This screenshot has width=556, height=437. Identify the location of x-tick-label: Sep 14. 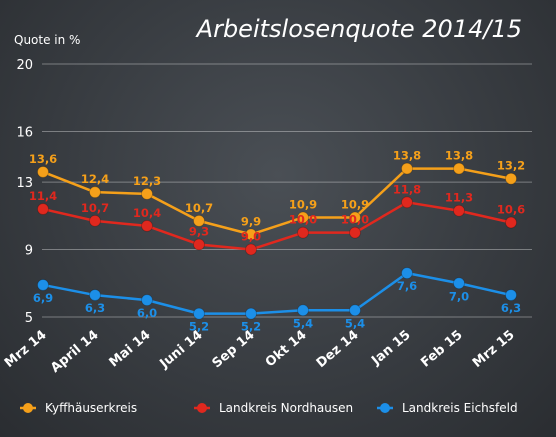
(234, 350).